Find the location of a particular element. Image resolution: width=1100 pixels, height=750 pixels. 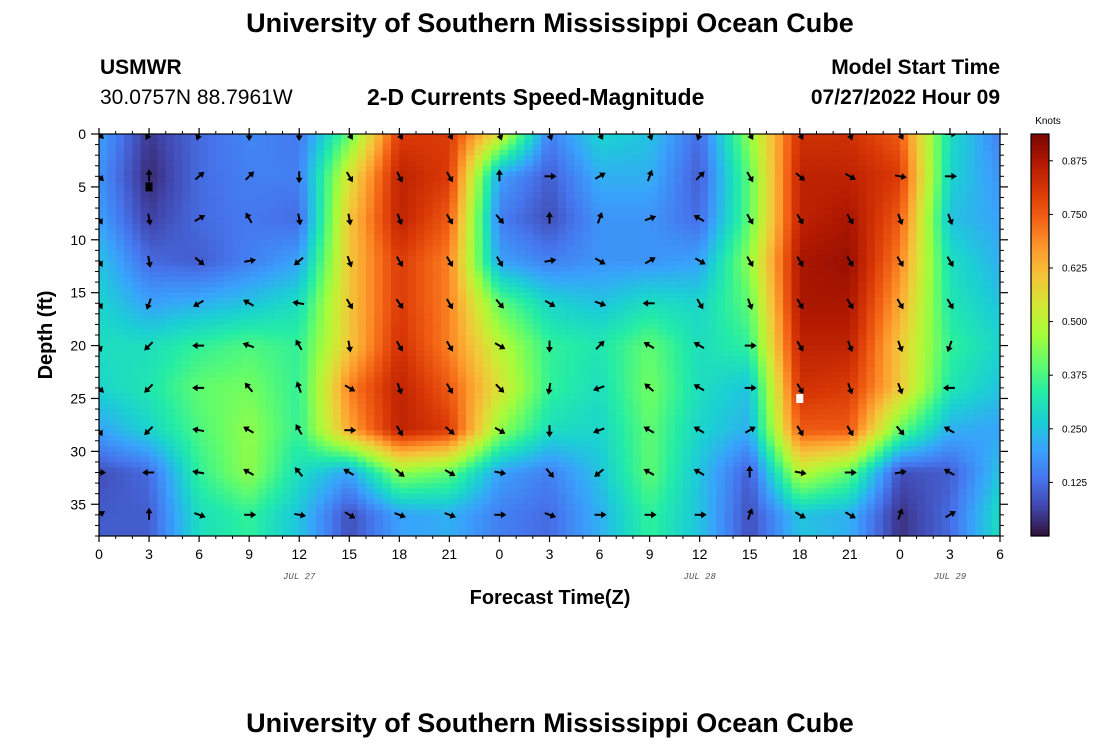

y-tick-label: 15 is located at coordinates (78, 293).